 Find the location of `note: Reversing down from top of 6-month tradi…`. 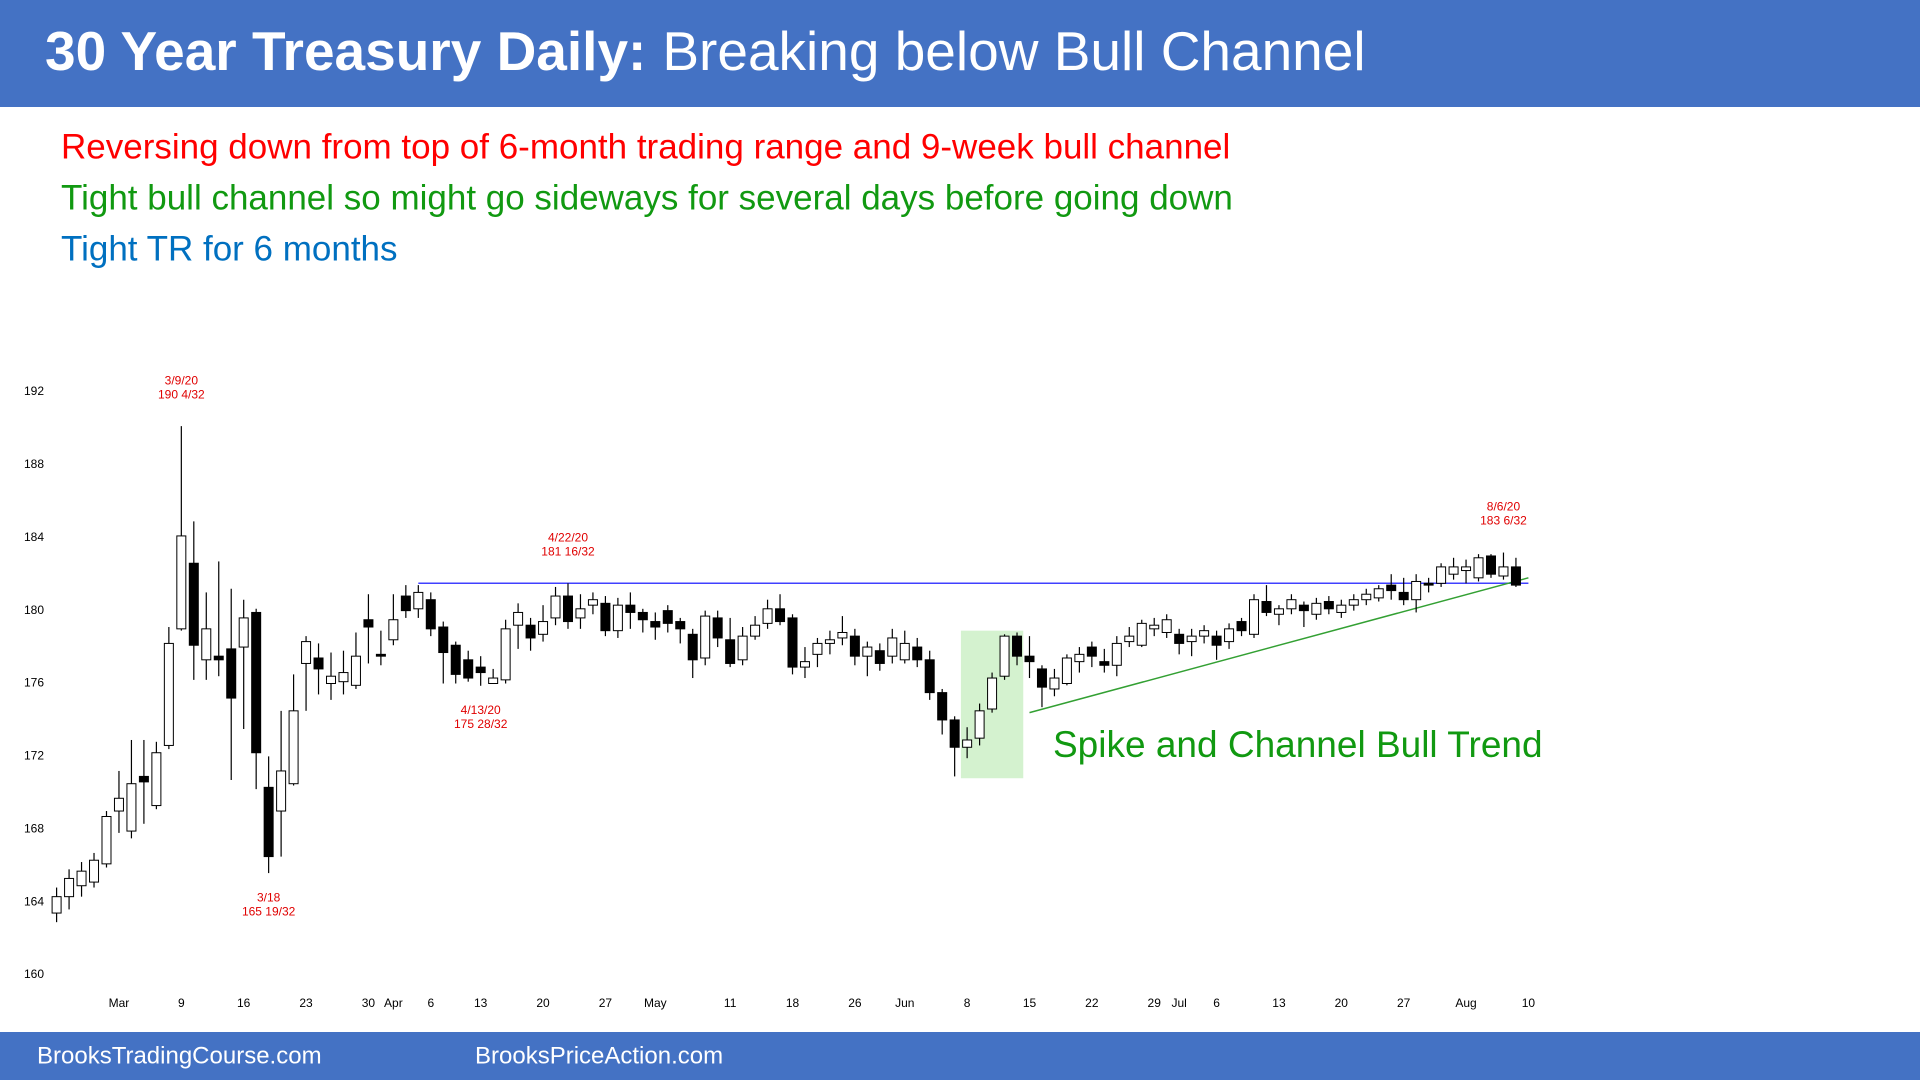

note: Reversing down from top of 6-month tradi… is located at coordinates (645, 146).